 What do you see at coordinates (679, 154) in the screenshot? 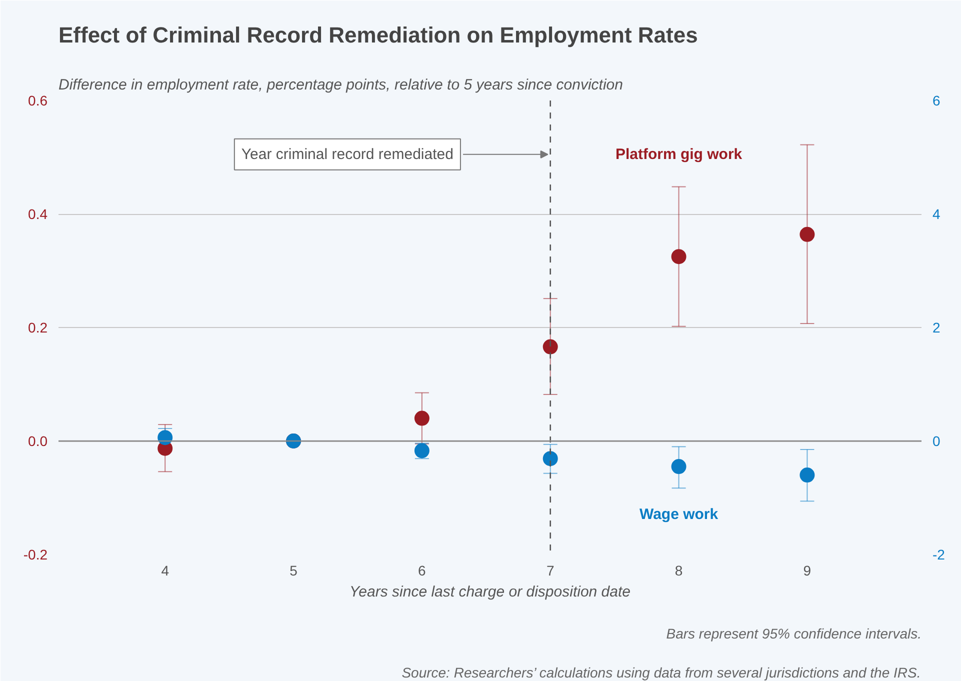
I see `text: Platform gig work` at bounding box center [679, 154].